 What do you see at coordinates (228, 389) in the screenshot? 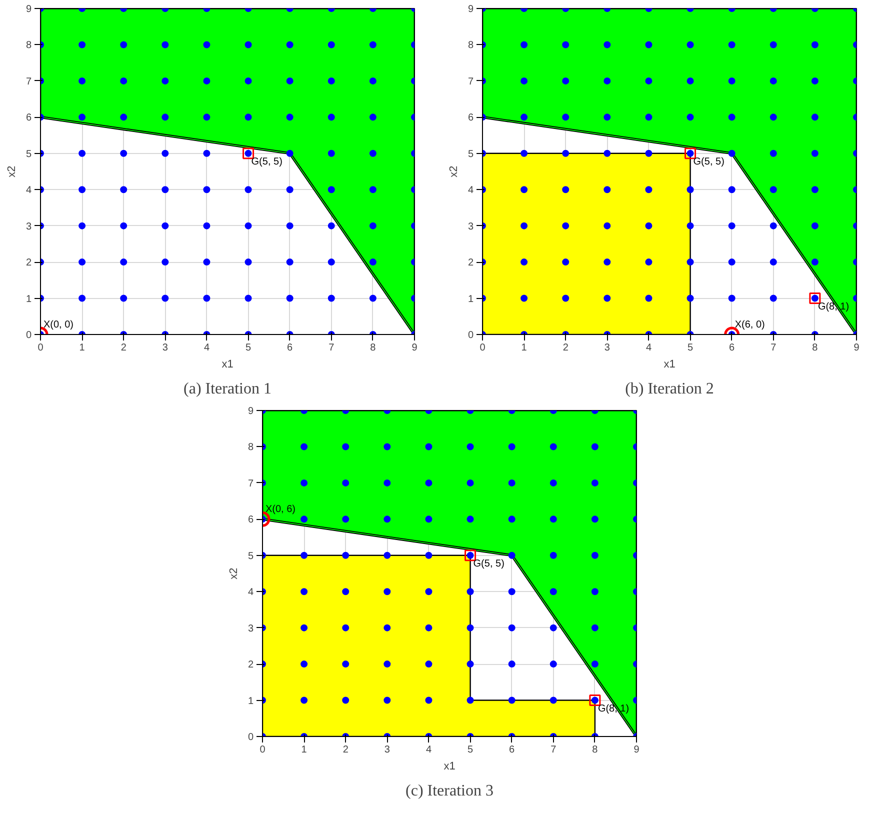
I see `text: (a) Iteration 1` at bounding box center [228, 389].